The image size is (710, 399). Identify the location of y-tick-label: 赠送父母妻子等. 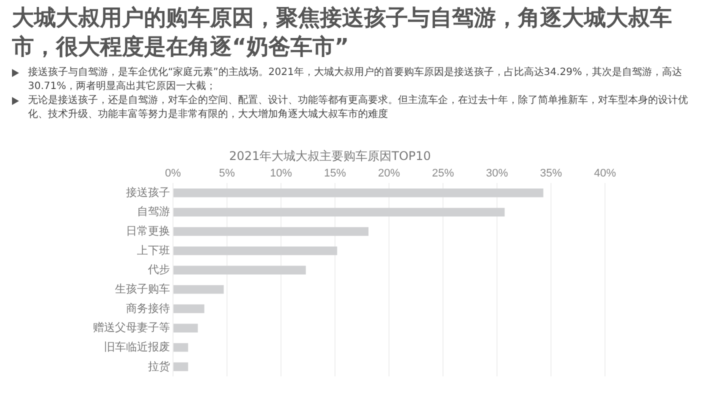
(131, 327).